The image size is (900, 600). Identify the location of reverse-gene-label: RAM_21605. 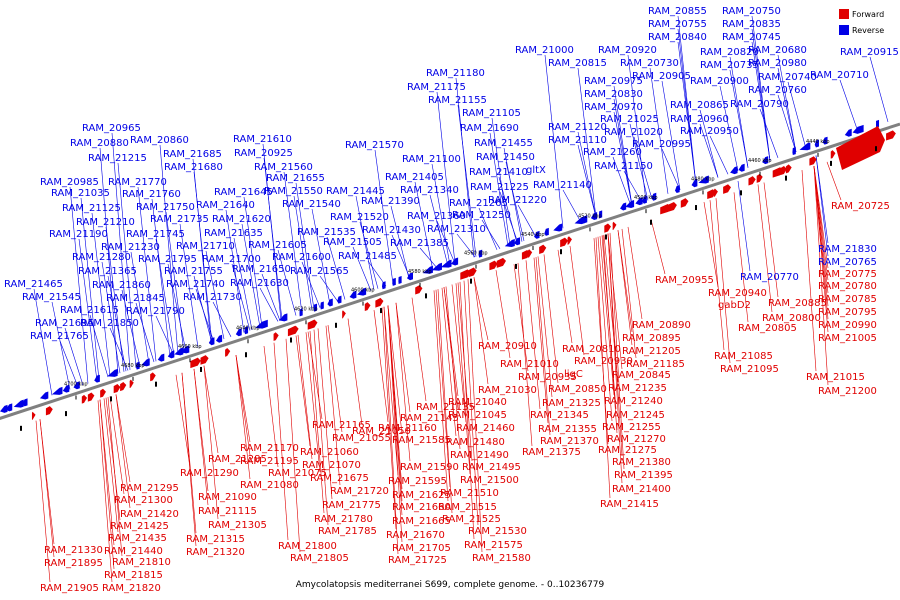
(277, 245).